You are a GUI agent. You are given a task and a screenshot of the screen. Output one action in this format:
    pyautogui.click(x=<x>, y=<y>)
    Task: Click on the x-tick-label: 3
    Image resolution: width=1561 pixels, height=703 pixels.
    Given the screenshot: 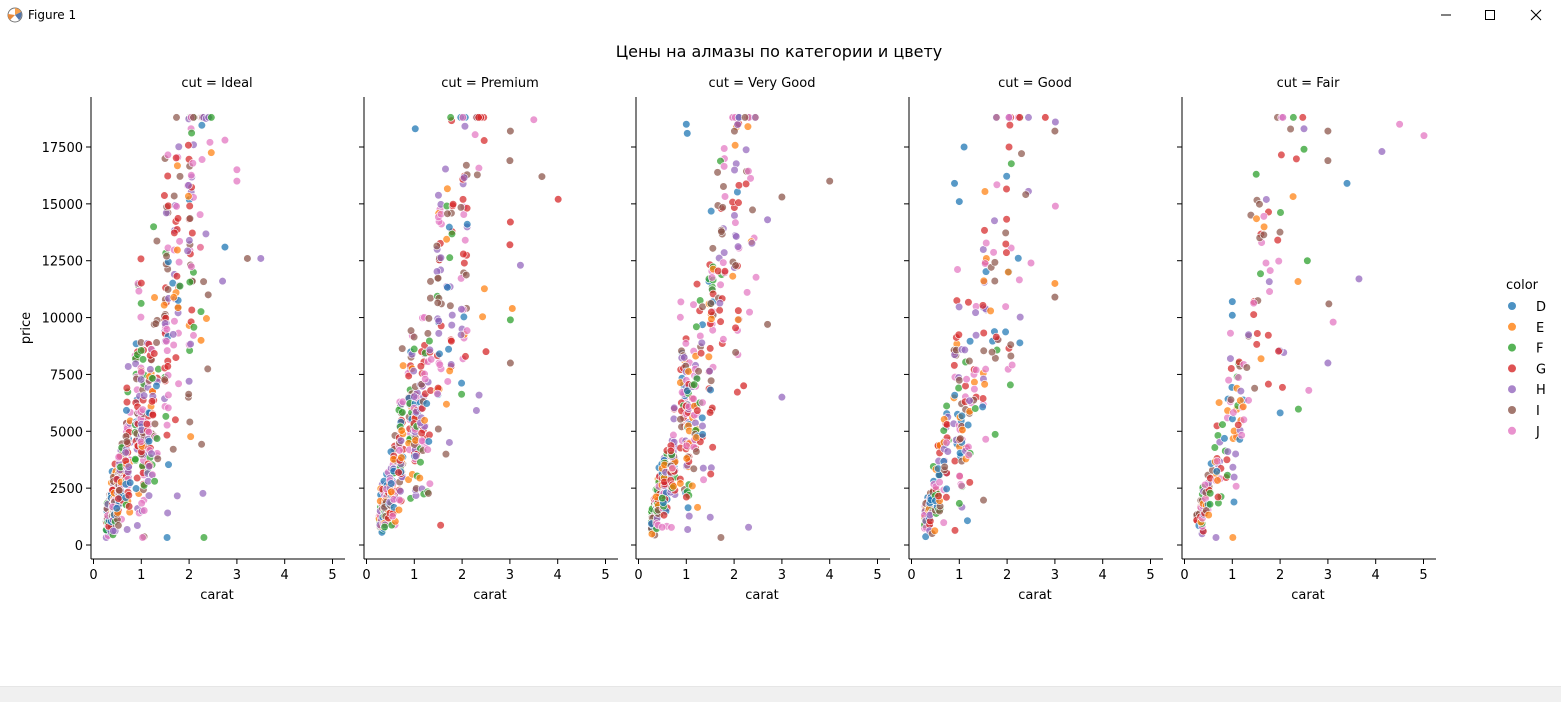 What is the action you would take?
    pyautogui.click(x=237, y=575)
    